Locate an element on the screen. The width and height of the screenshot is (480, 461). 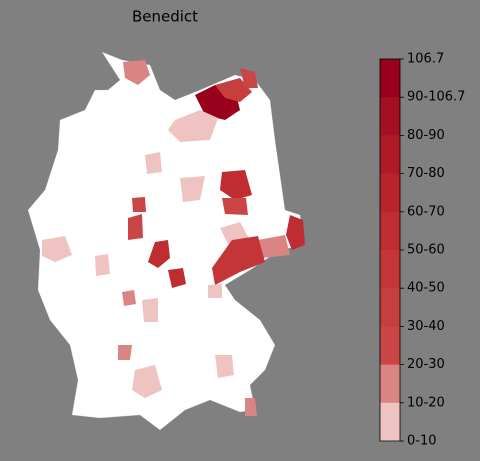
colorbar-label: 40-50 is located at coordinates (426, 288).